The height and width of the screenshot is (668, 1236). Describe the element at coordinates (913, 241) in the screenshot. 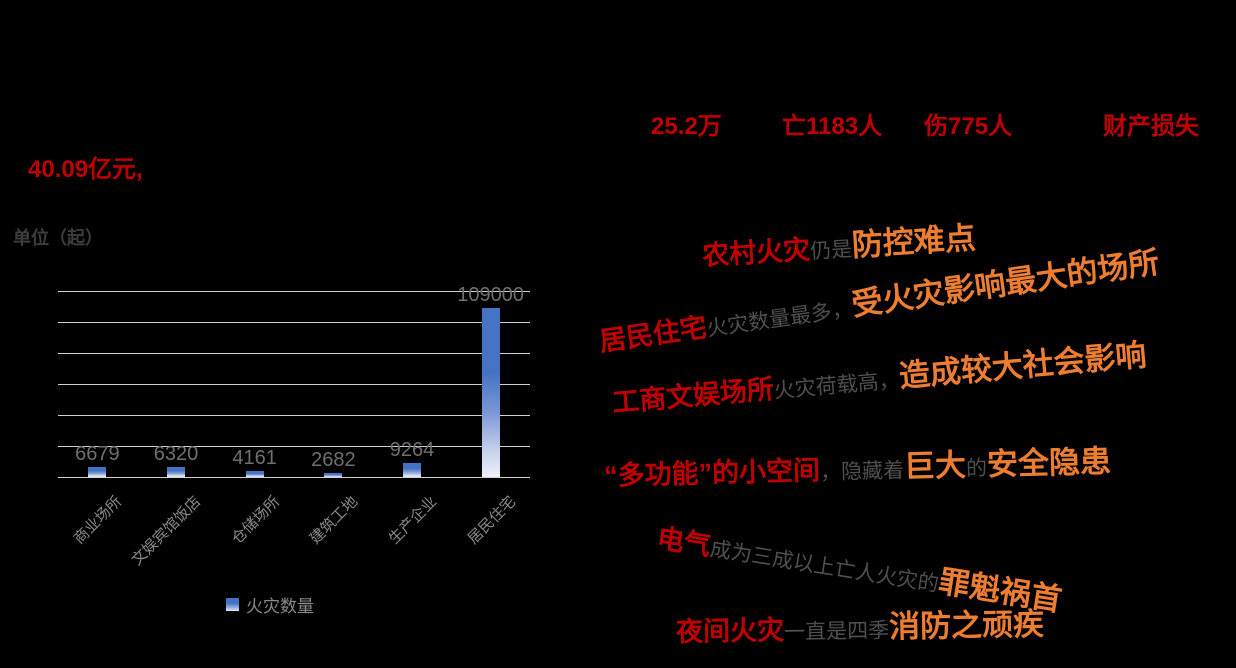

I see `tagline-segment: 防控难点` at that location.